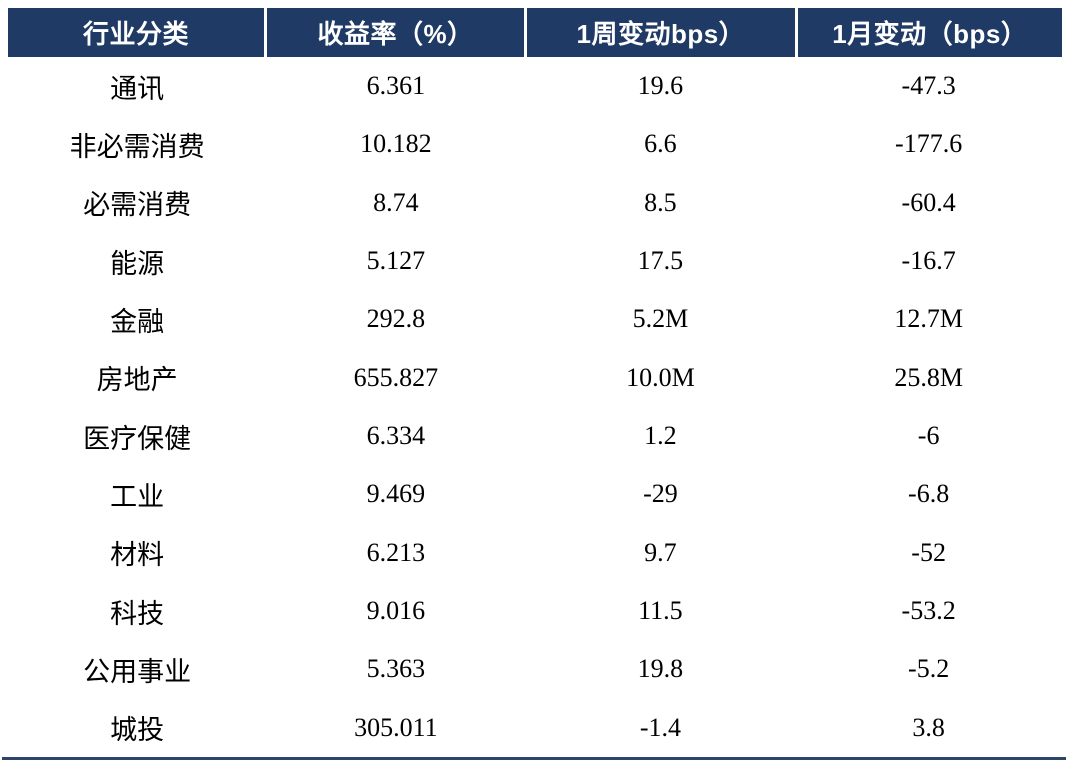 The width and height of the screenshot is (1069, 770). What do you see at coordinates (535, 611) in the screenshot?
I see `table-row: 科技 9.016 11.5 -53.2` at bounding box center [535, 611].